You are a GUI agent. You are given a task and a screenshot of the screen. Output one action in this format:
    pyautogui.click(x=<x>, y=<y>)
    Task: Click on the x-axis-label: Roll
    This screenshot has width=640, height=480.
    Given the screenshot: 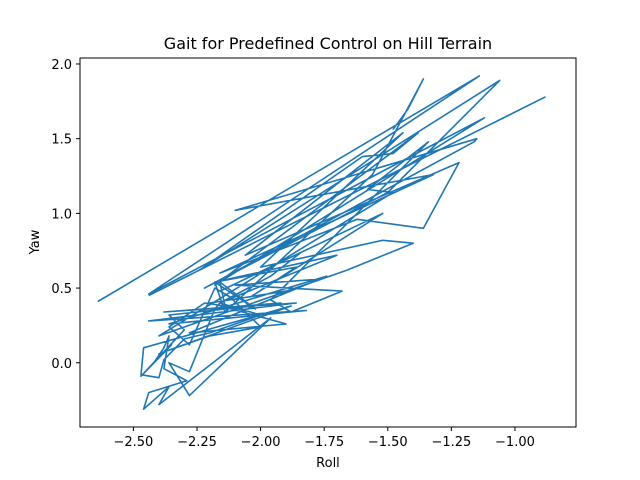 What is the action you would take?
    pyautogui.click(x=328, y=463)
    